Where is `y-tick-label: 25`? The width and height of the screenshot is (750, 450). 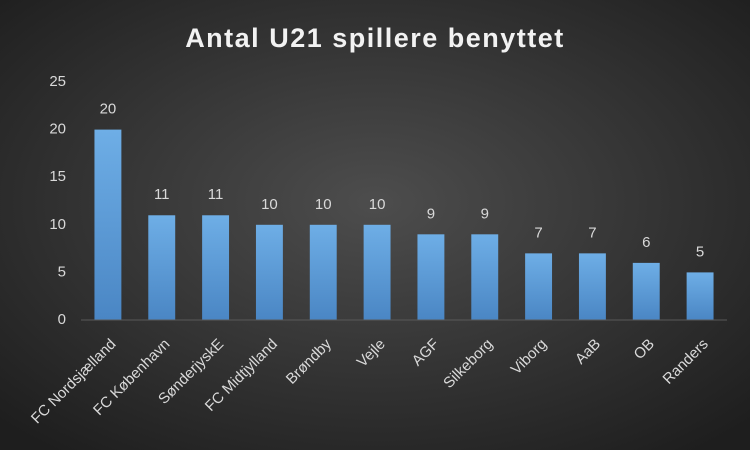 y-tick-label: 25 is located at coordinates (57, 81).